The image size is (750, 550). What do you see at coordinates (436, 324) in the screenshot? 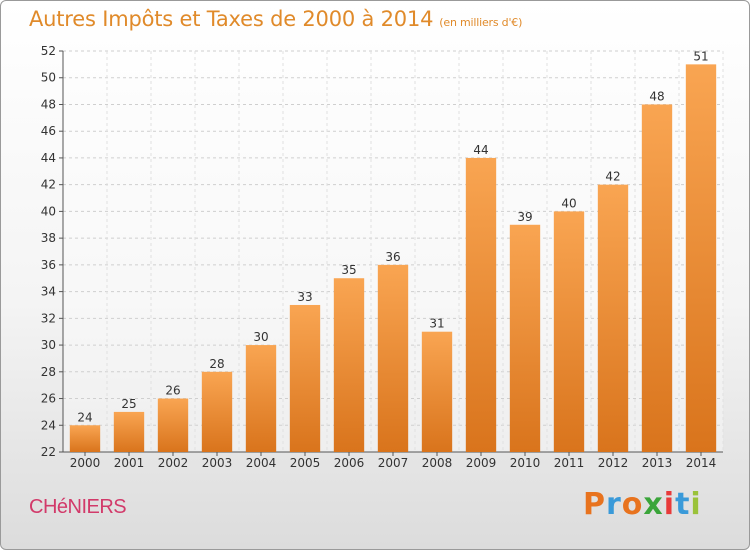
I see `data-label: 31` at bounding box center [436, 324].